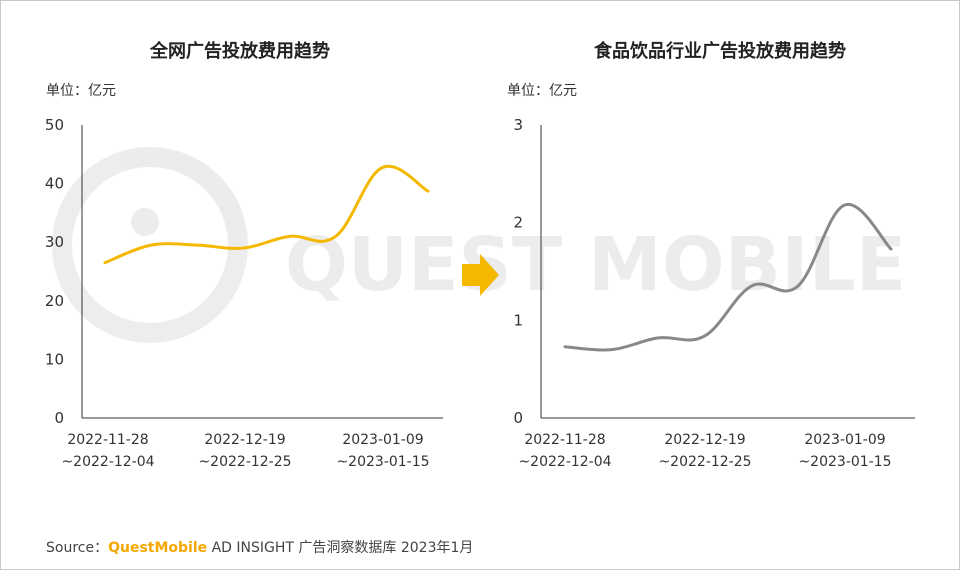 Image resolution: width=960 pixels, height=570 pixels. I want to click on source-brand: QuestMobile, so click(158, 548).